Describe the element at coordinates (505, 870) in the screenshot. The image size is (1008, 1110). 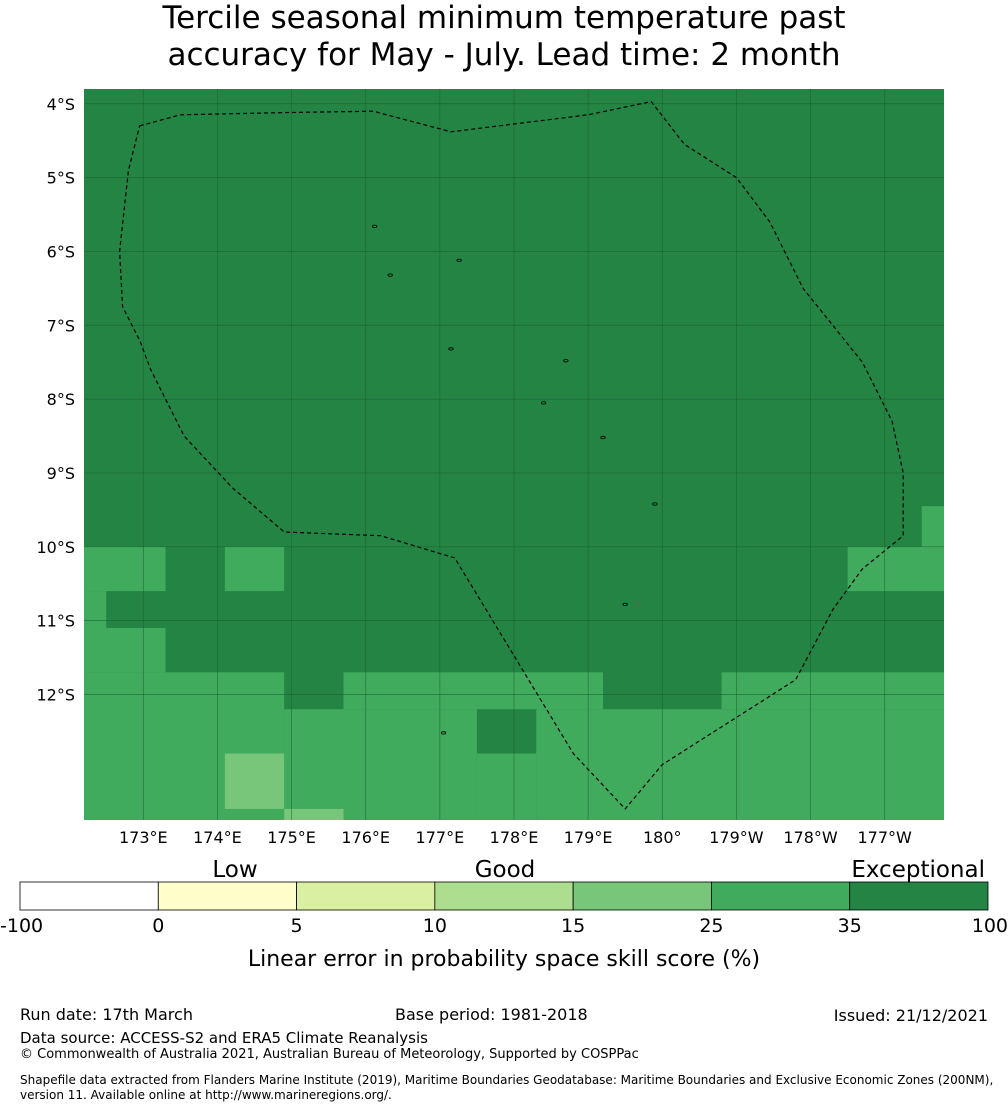
I see `colorbar-category-label: Good` at that location.